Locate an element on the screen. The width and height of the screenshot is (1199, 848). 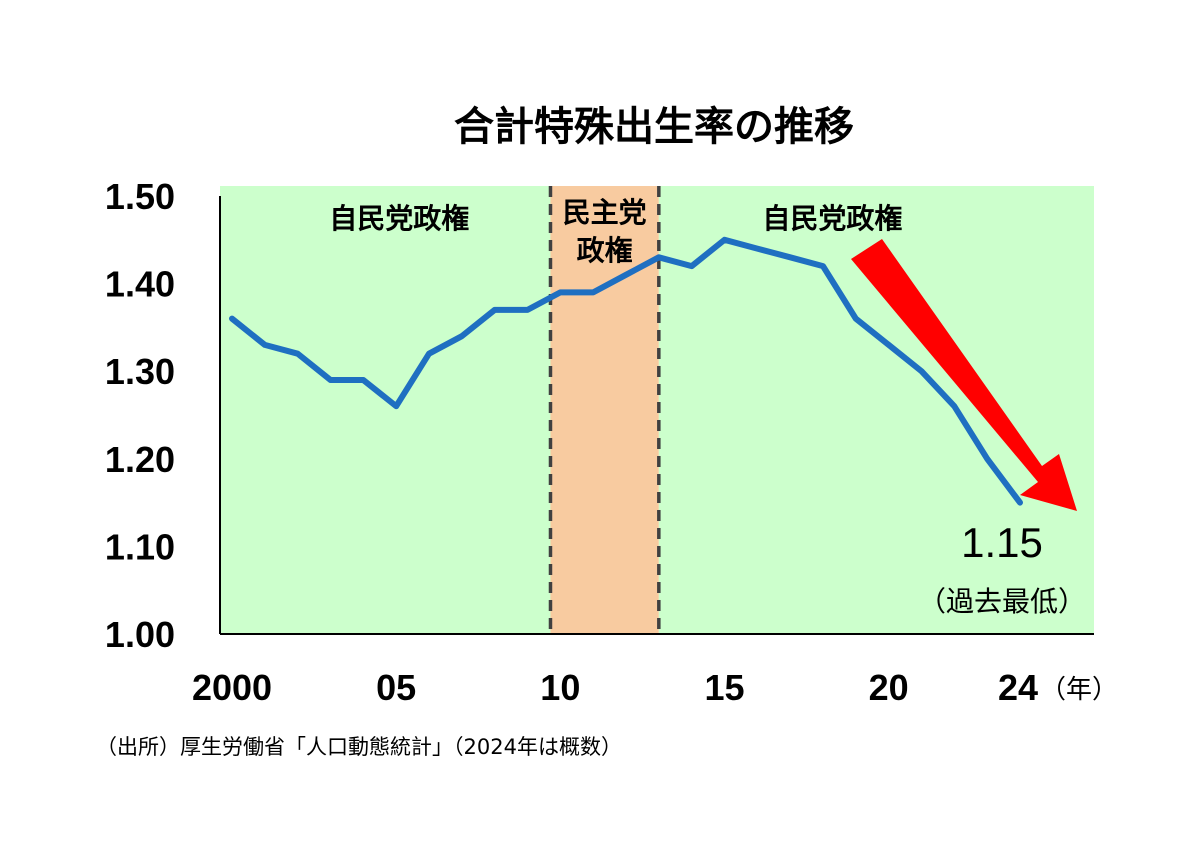
x-tick-labels: 2000 05 10 15 20 24 is located at coordinates (615, 687).